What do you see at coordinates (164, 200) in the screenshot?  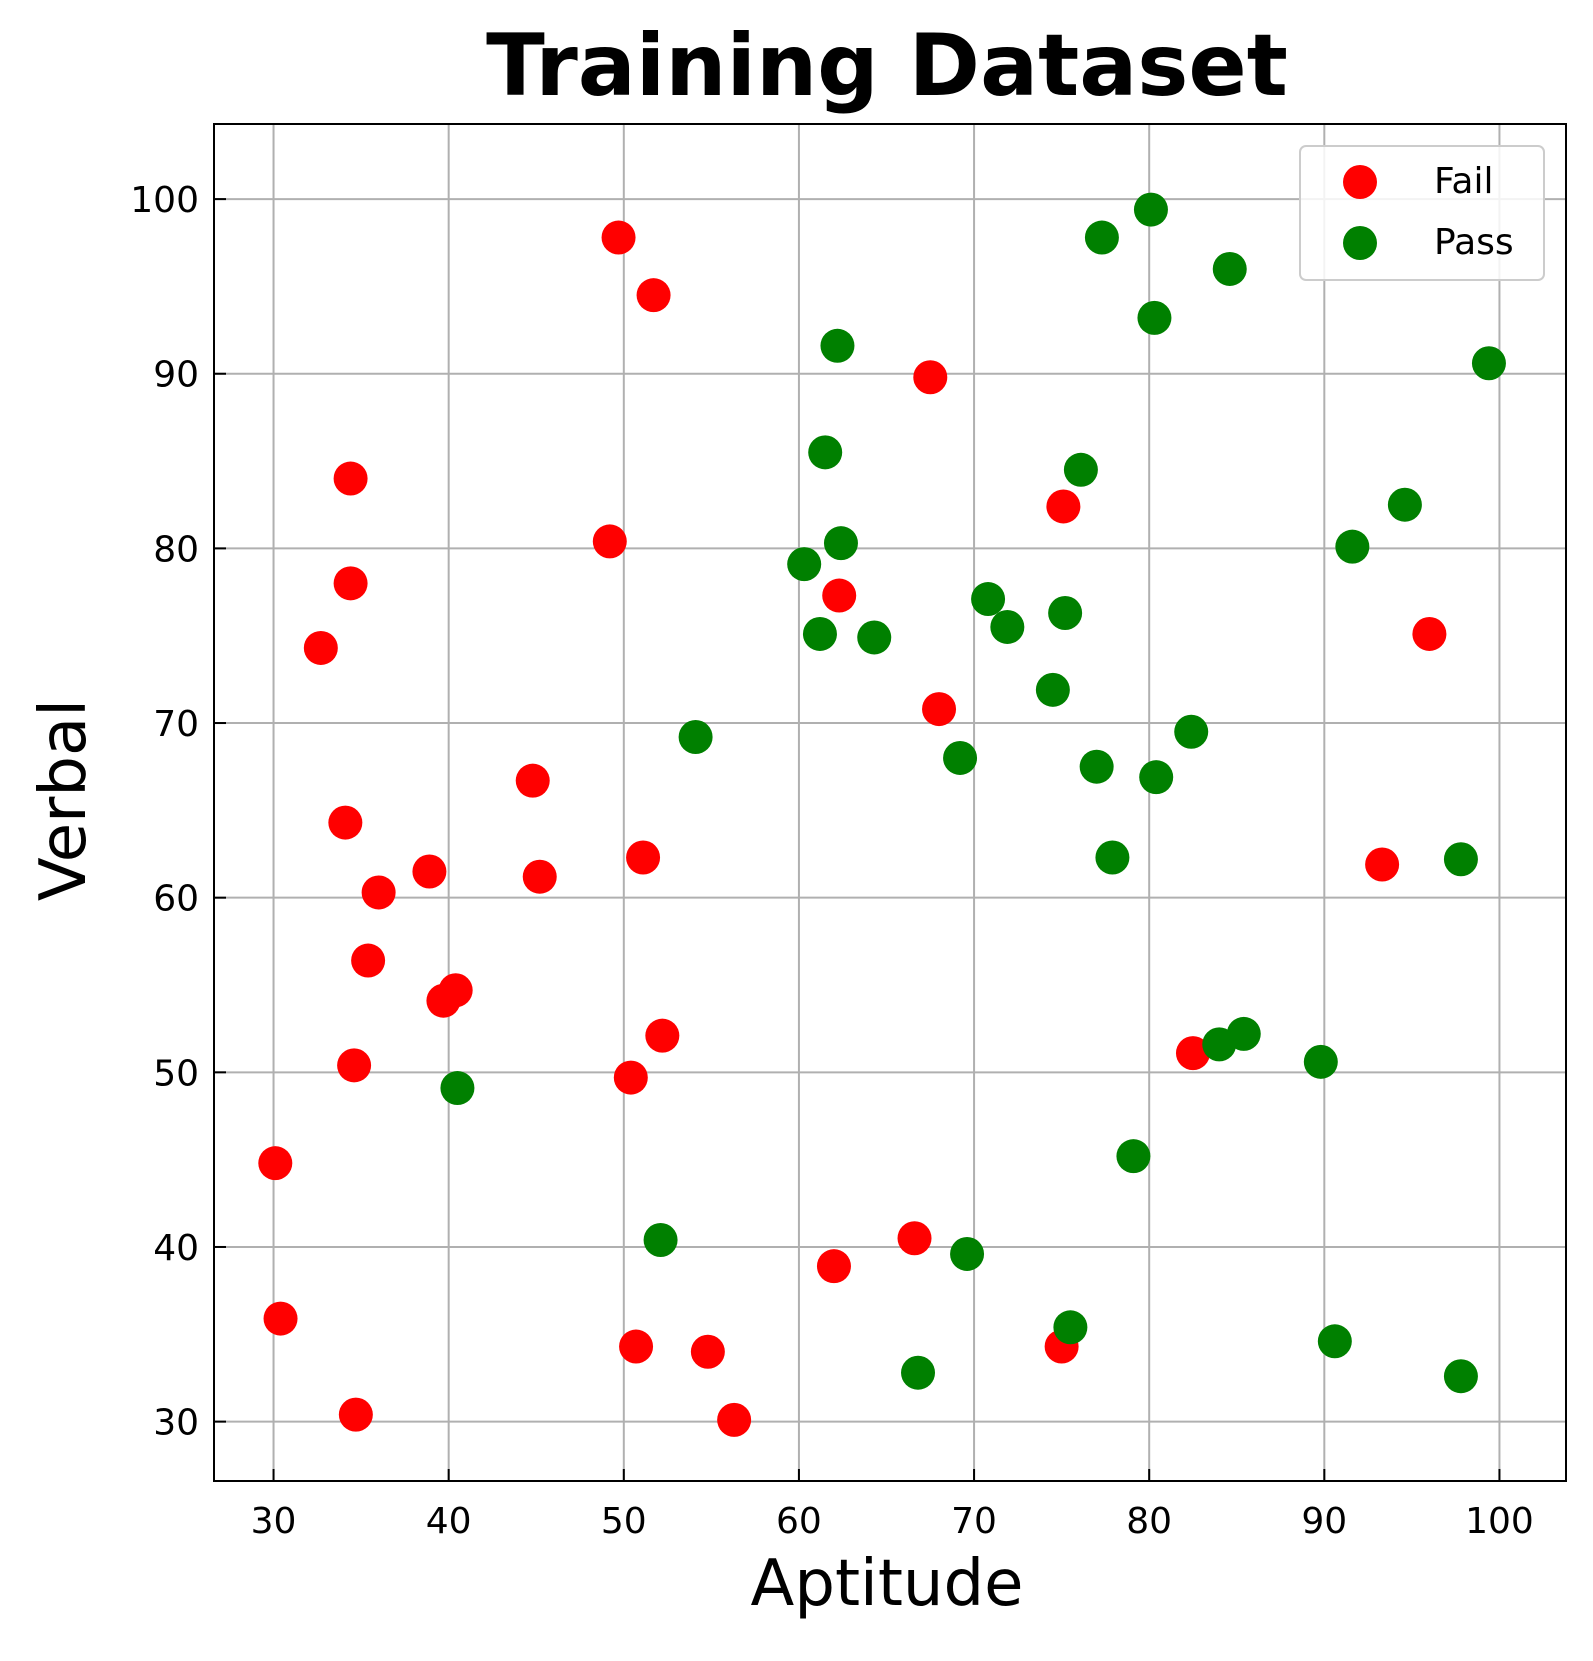 I see `y-tick-label: 100` at bounding box center [164, 200].